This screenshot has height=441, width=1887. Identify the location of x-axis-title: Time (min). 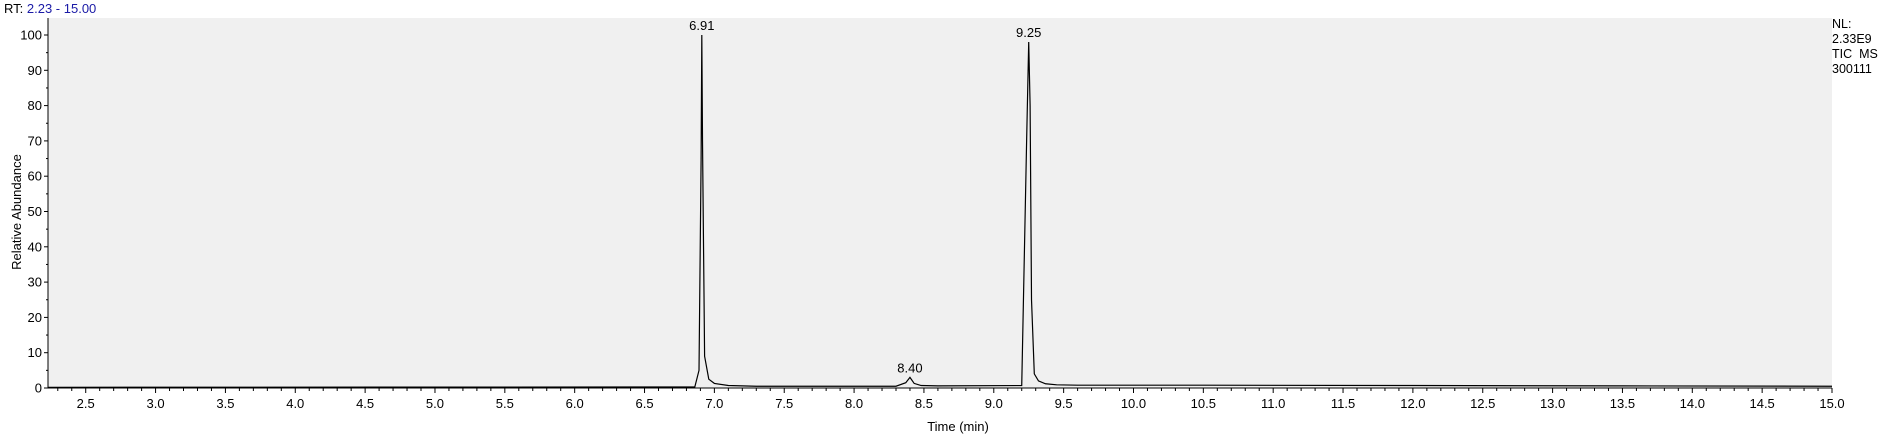
(958, 426).